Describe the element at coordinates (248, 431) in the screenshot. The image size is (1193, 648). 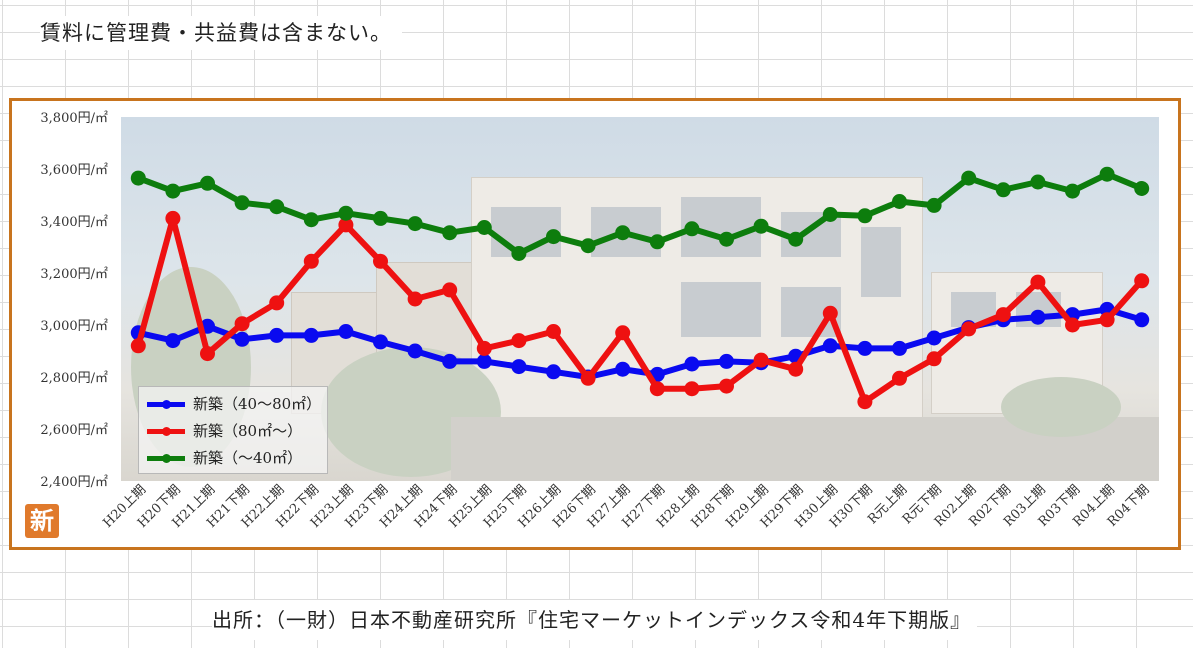
I see `legend-label: 新築（80㎡〜）` at that location.